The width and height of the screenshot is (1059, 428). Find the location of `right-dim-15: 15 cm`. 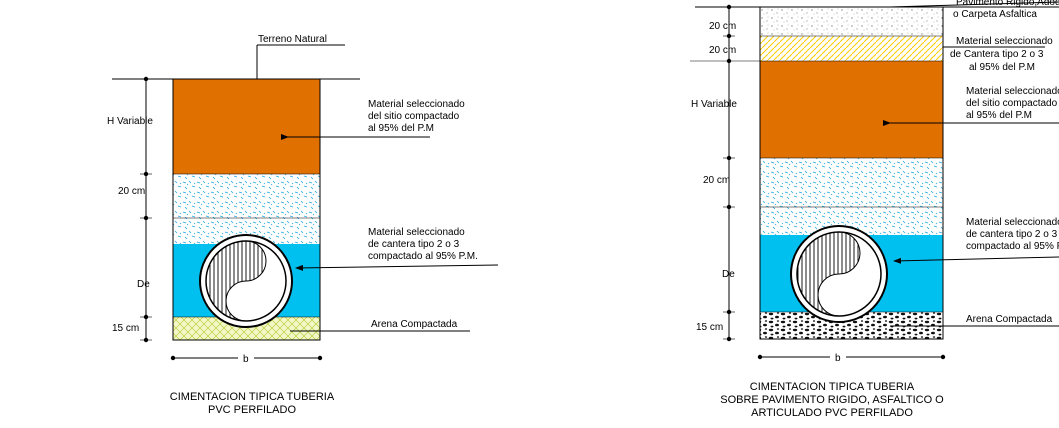

right-dim-15: 15 cm is located at coordinates (709, 327).